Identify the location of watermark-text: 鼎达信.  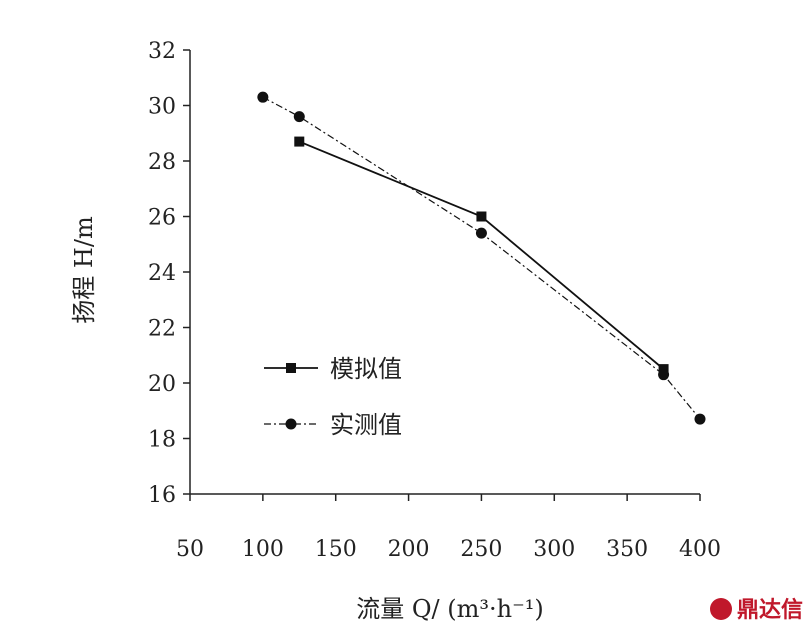
(770, 610).